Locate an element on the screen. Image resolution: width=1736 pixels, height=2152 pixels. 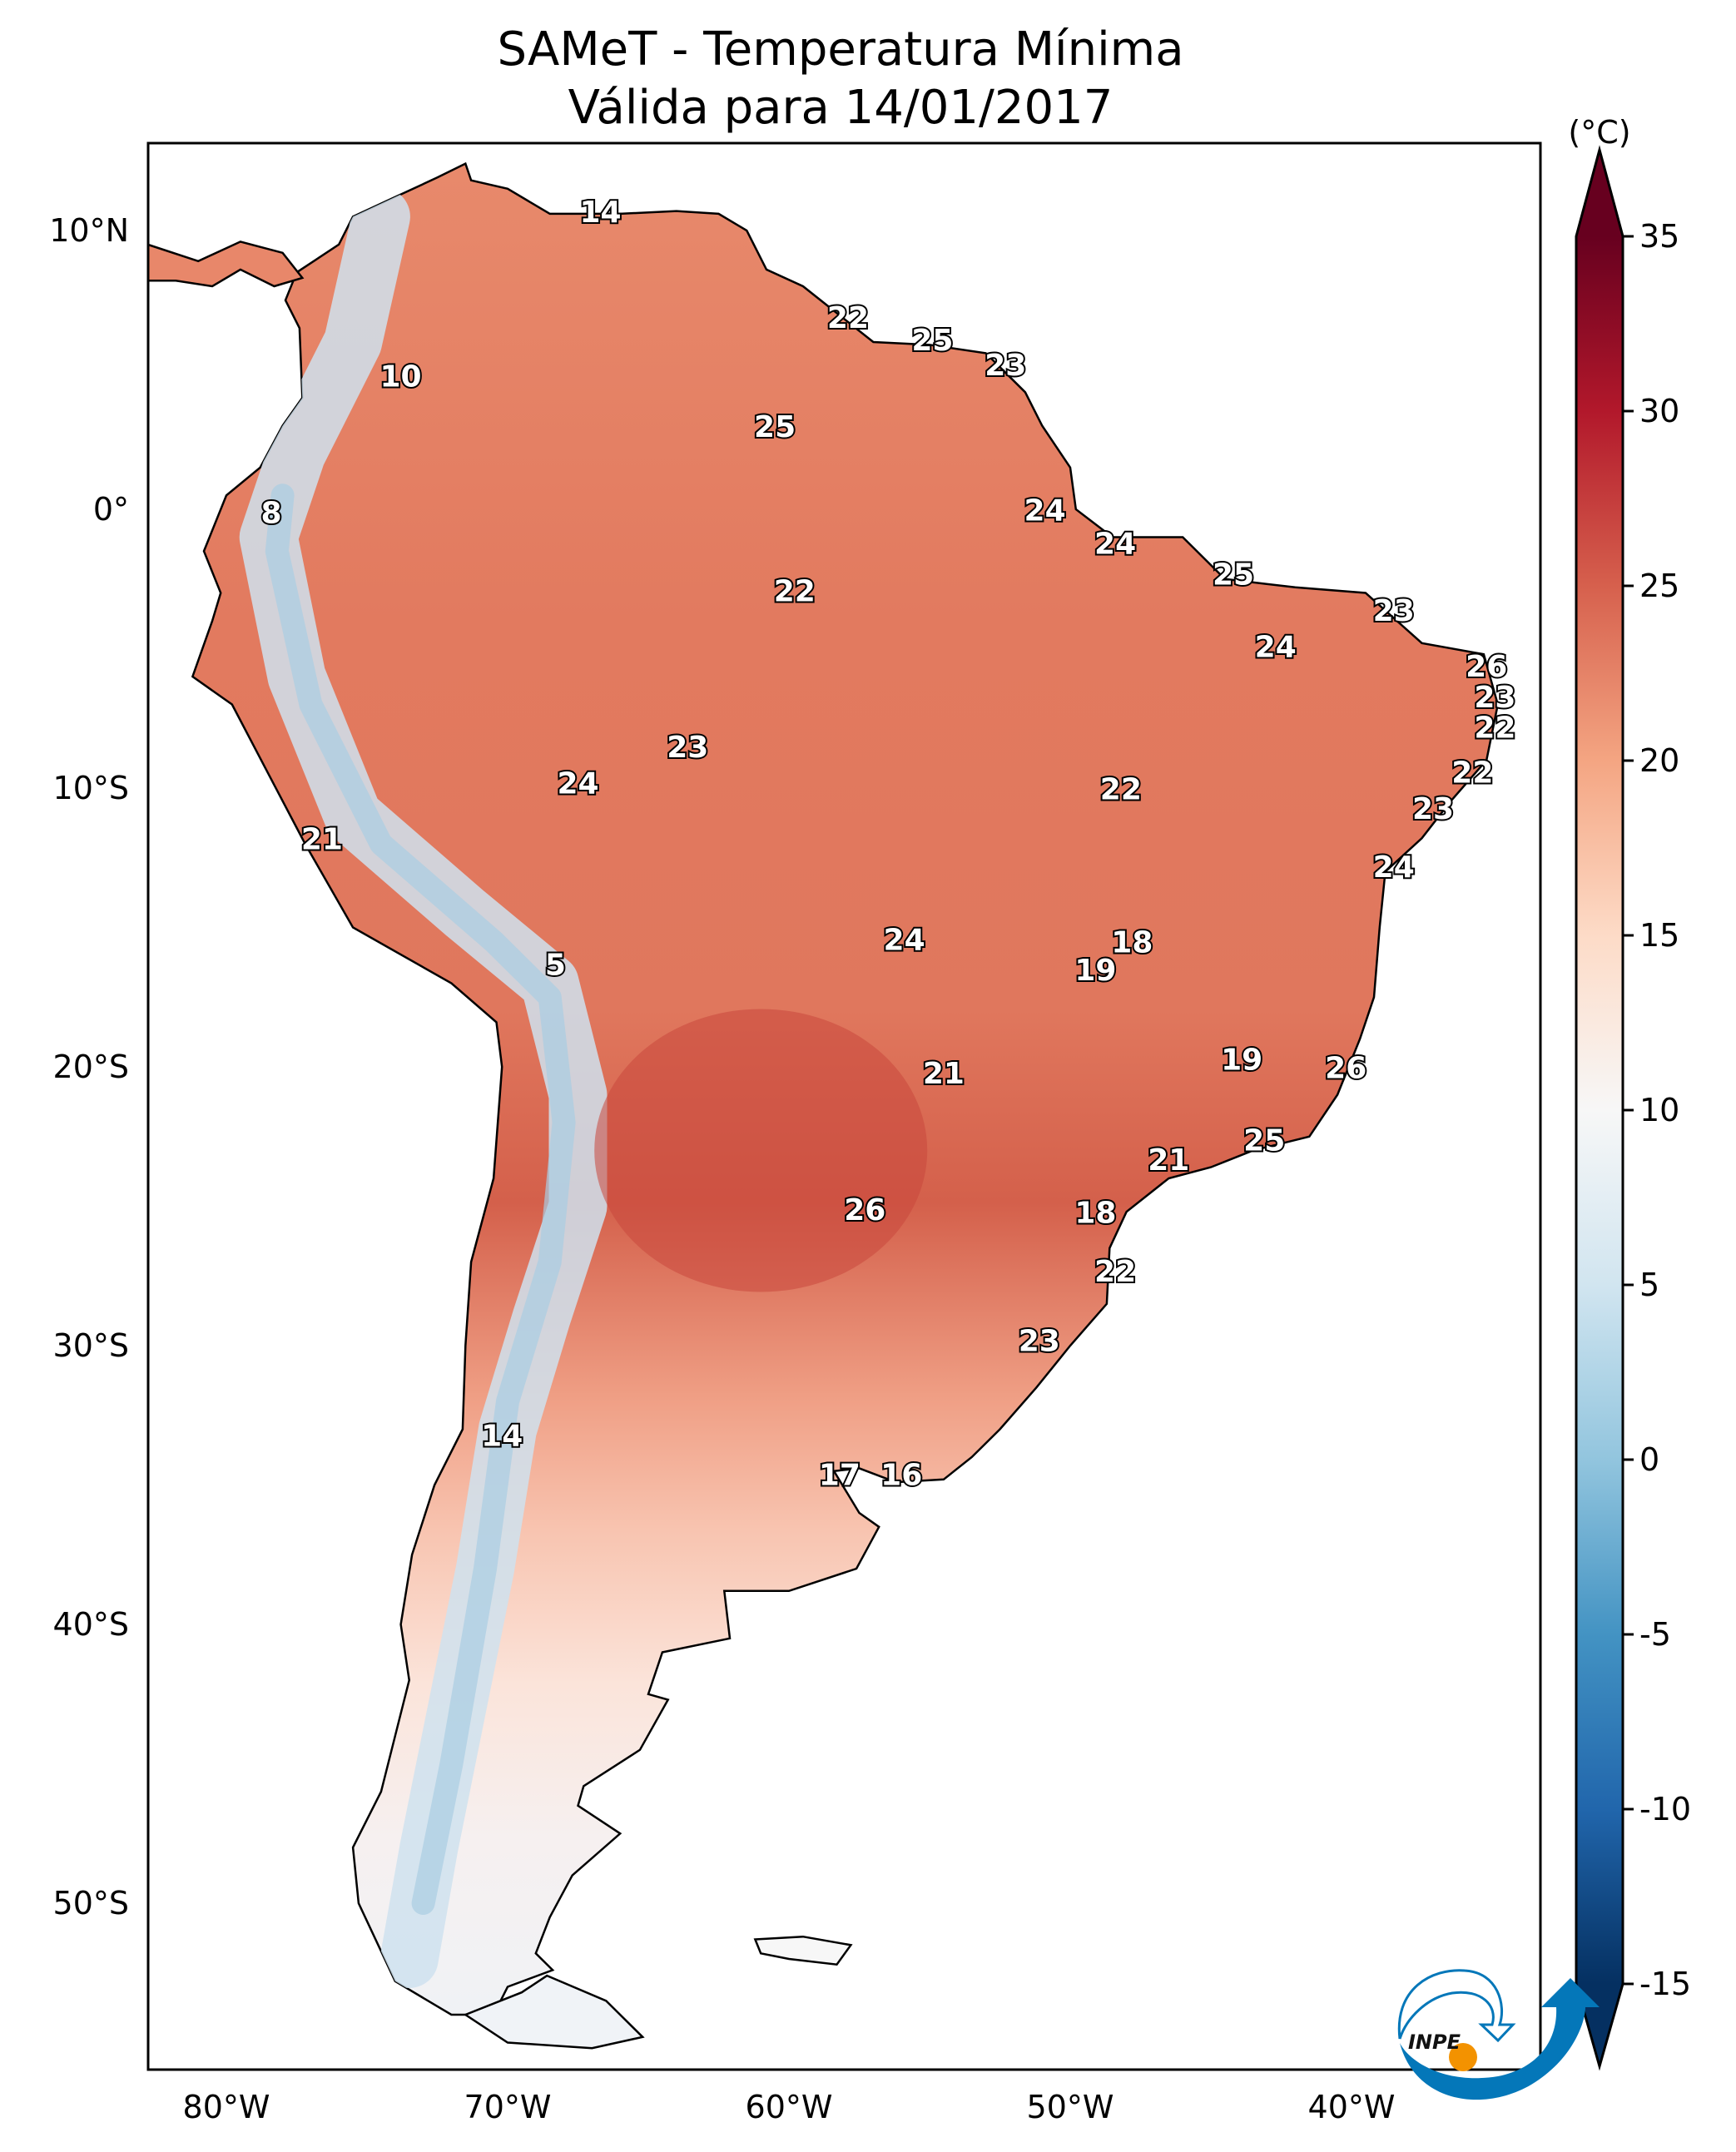
inpe-sun-icon is located at coordinates (1463, 2057).